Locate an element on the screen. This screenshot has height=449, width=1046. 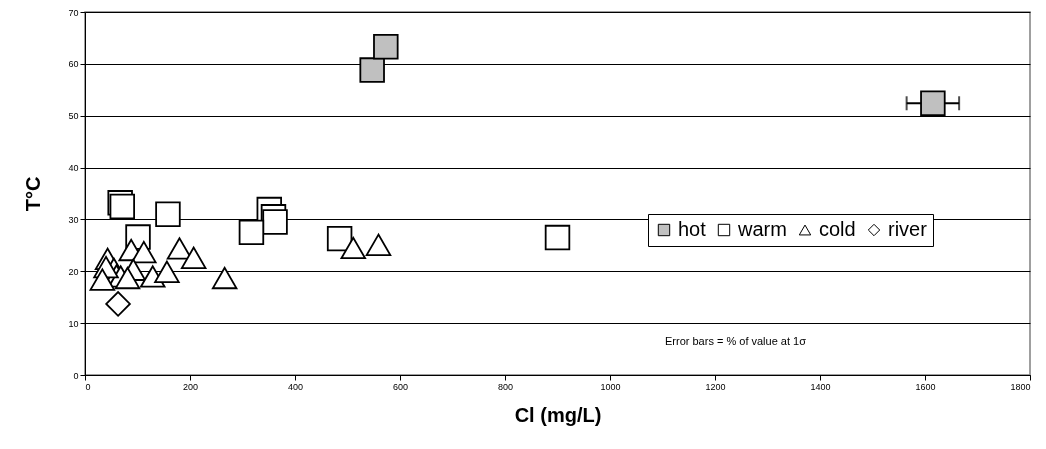
x-tick-label: 0 is located at coordinates (88, 386).